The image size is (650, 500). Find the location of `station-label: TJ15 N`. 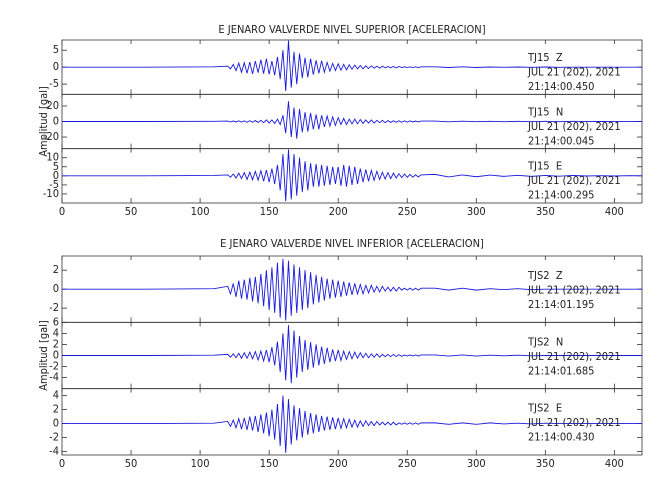

station-label: TJ15 N is located at coordinates (545, 111).